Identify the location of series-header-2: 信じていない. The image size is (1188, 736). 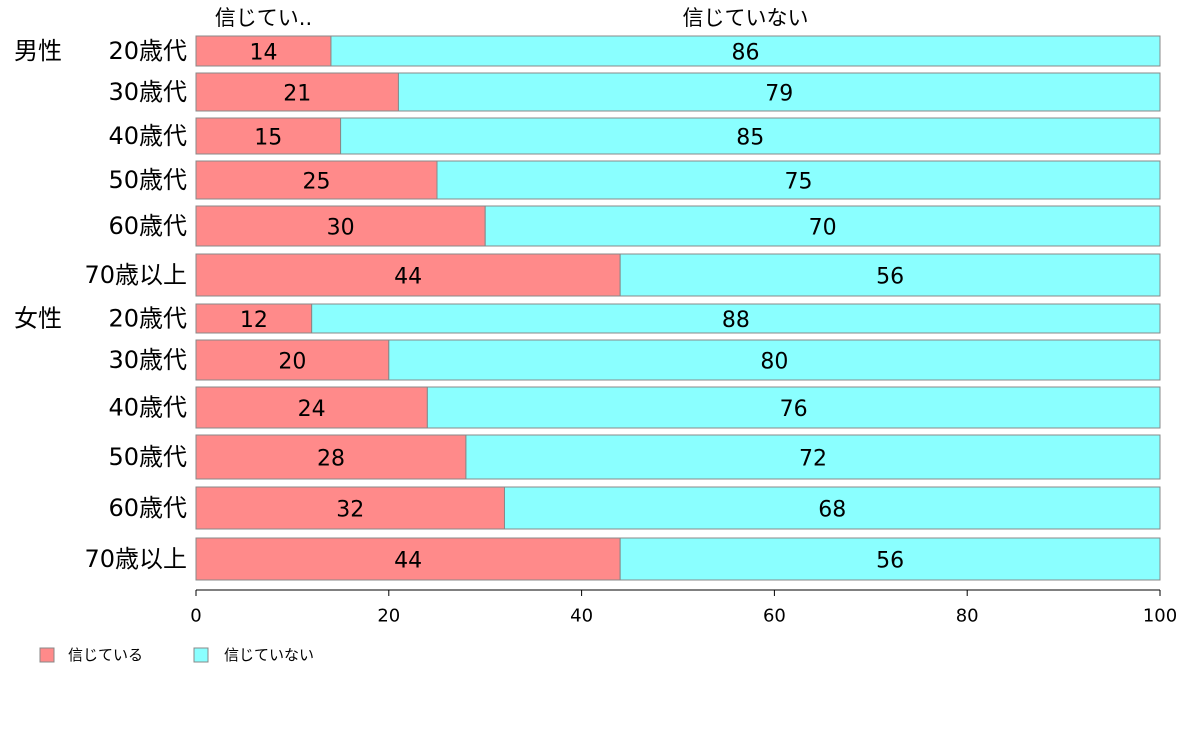
(745, 18).